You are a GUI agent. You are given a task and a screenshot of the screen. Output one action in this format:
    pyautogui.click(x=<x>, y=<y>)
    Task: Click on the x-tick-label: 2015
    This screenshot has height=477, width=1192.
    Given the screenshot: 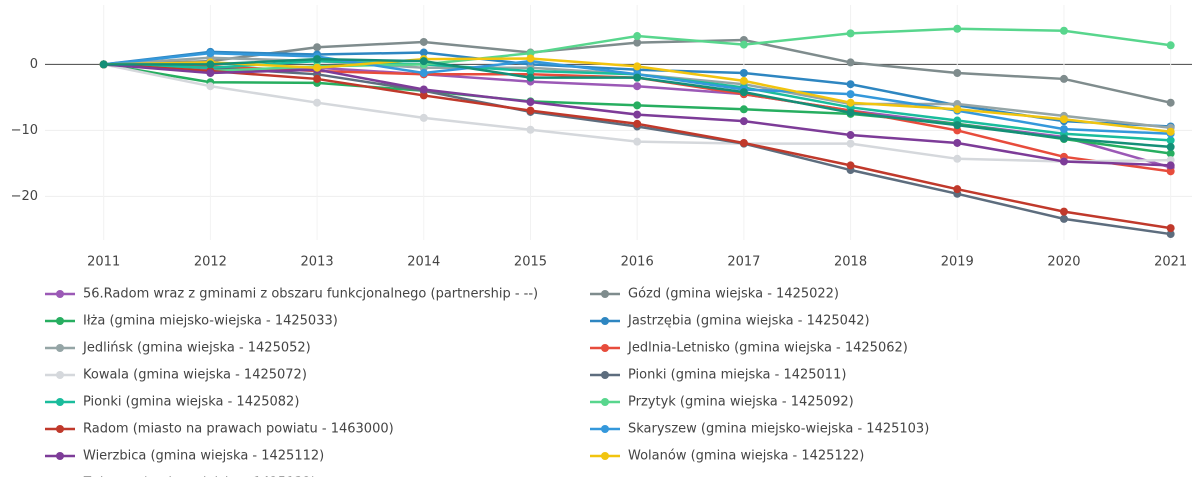 What is the action you would take?
    pyautogui.click(x=530, y=262)
    